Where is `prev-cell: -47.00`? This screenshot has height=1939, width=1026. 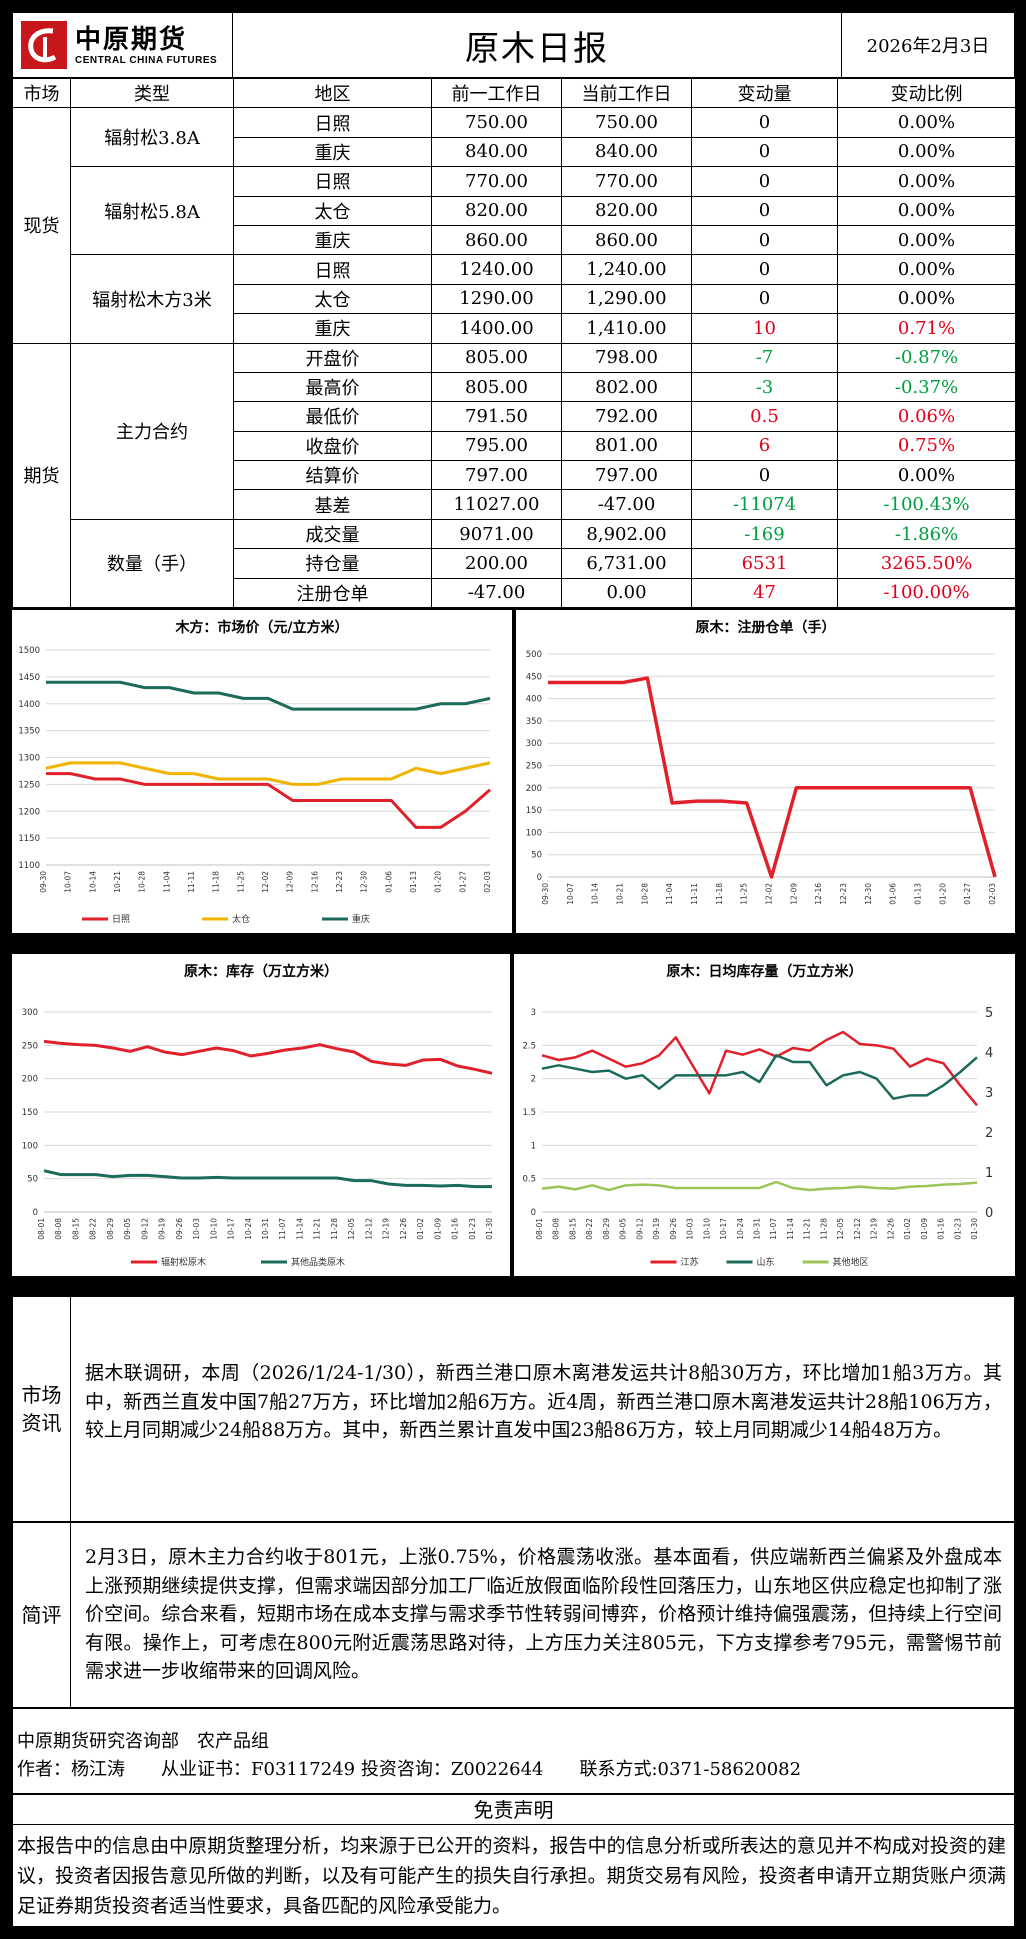
prev-cell: -47.00 is located at coordinates (496, 593).